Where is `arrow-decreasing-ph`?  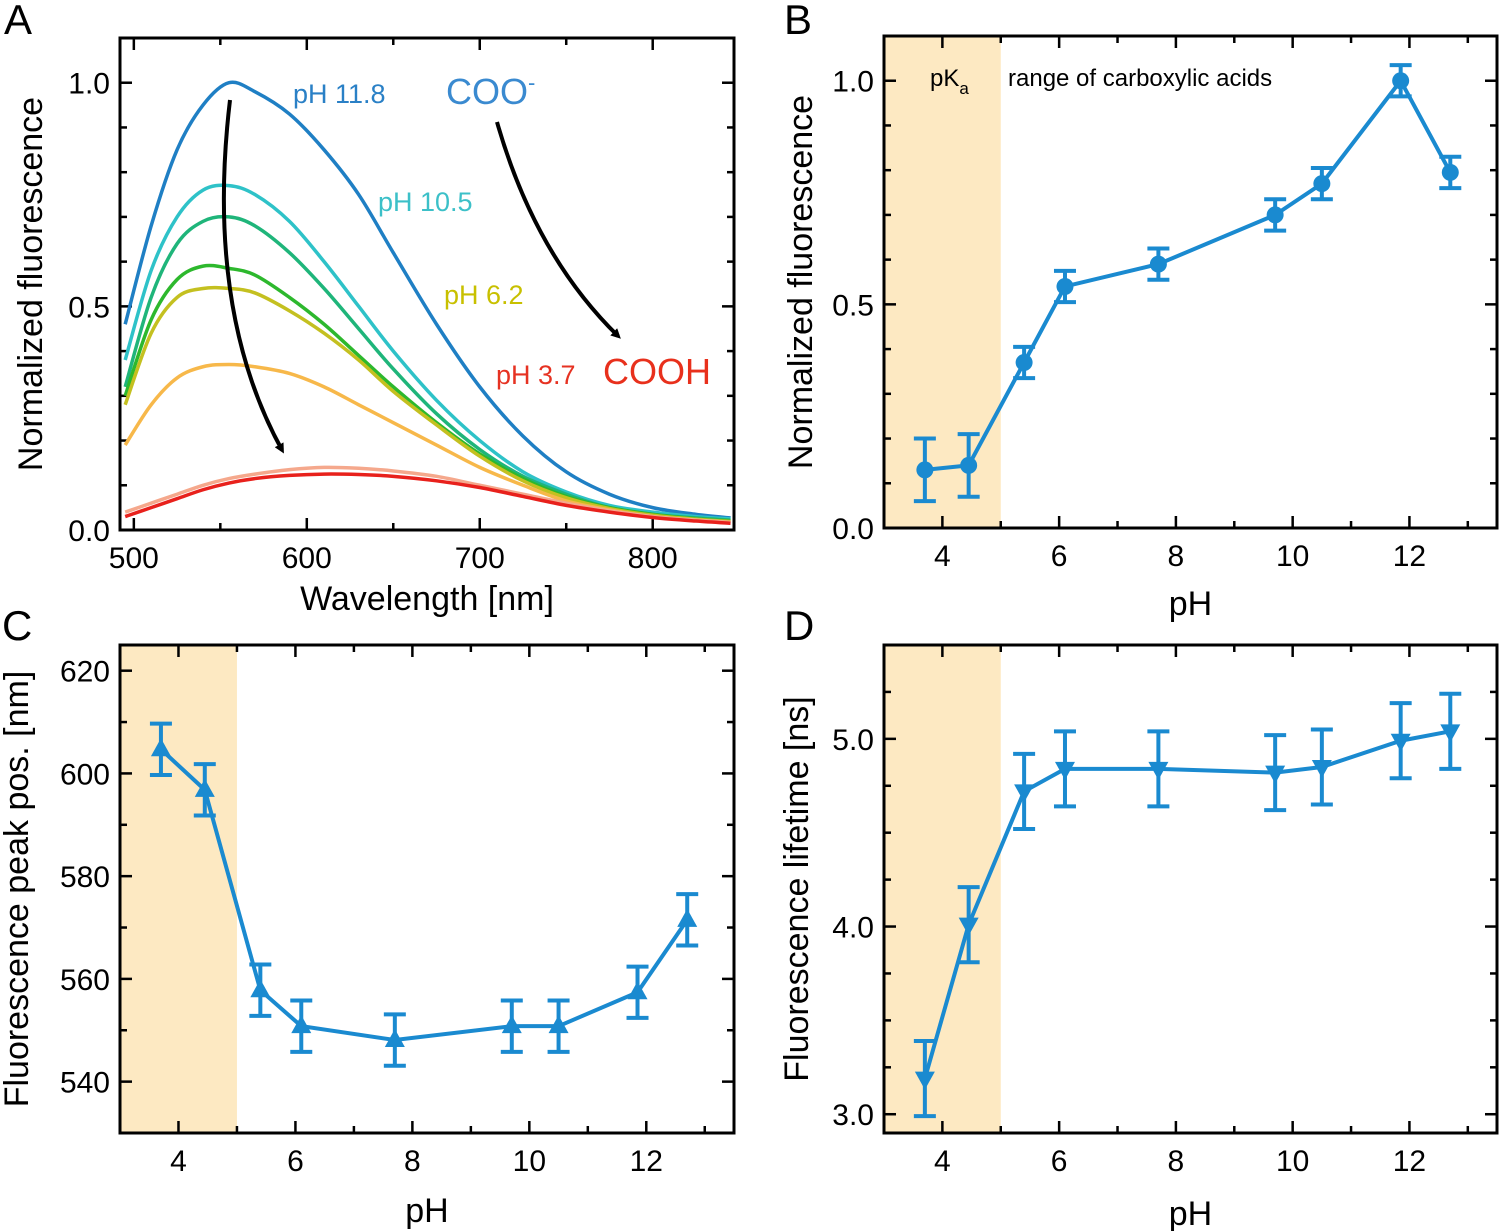
arrow-decreasing-ph is located at coordinates (252, 276).